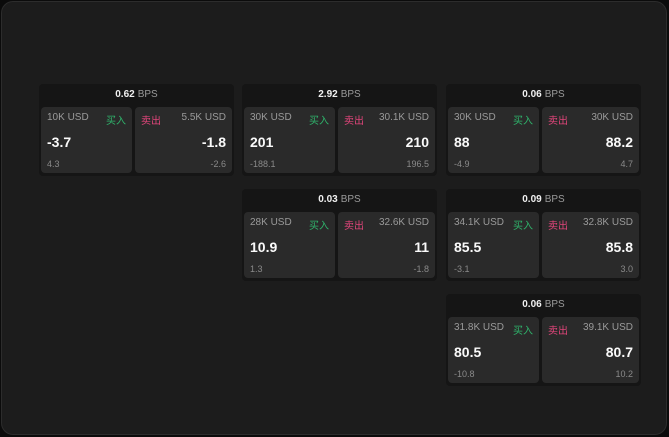 The width and height of the screenshot is (669, 437). Describe the element at coordinates (607, 222) in the screenshot. I see `ask-size: 32.8K USD` at that location.